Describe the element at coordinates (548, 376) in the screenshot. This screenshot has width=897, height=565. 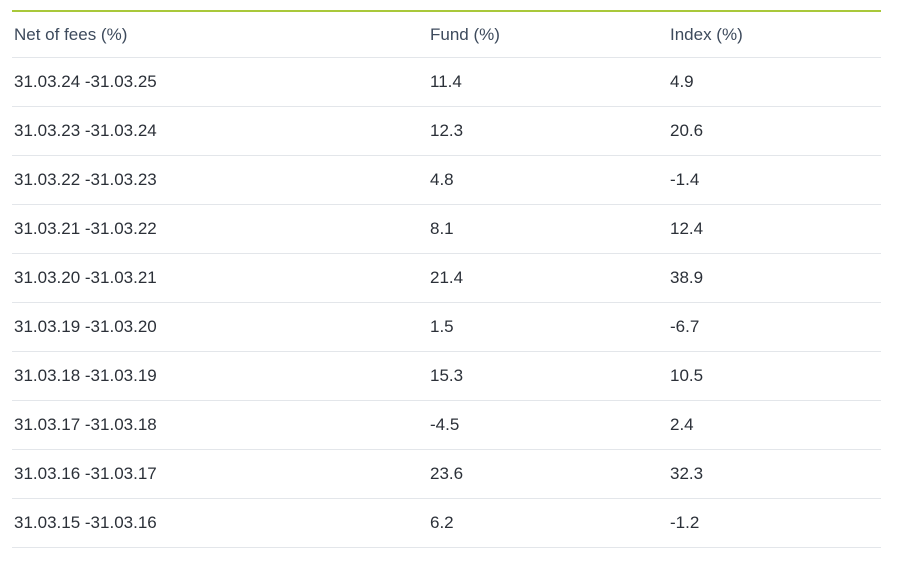
I see `fund-cell: 15.3` at that location.